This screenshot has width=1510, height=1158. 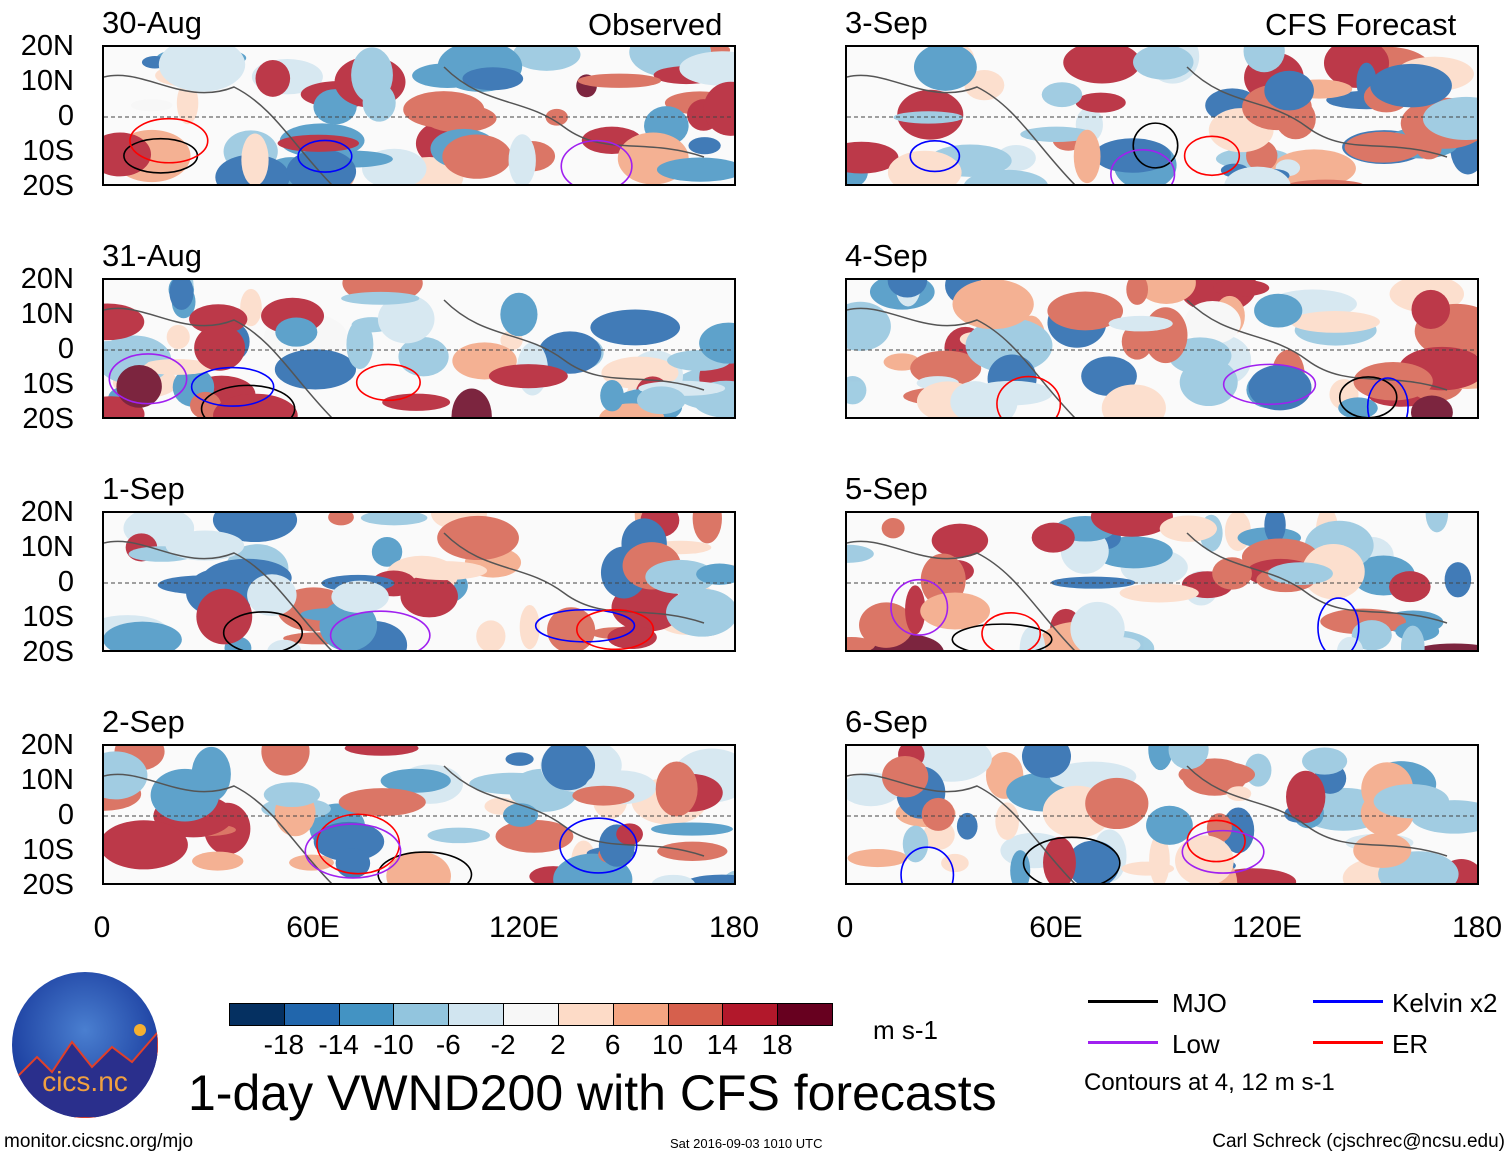 What do you see at coordinates (503, 1044) in the screenshot?
I see `colorbar-label: -2` at bounding box center [503, 1044].